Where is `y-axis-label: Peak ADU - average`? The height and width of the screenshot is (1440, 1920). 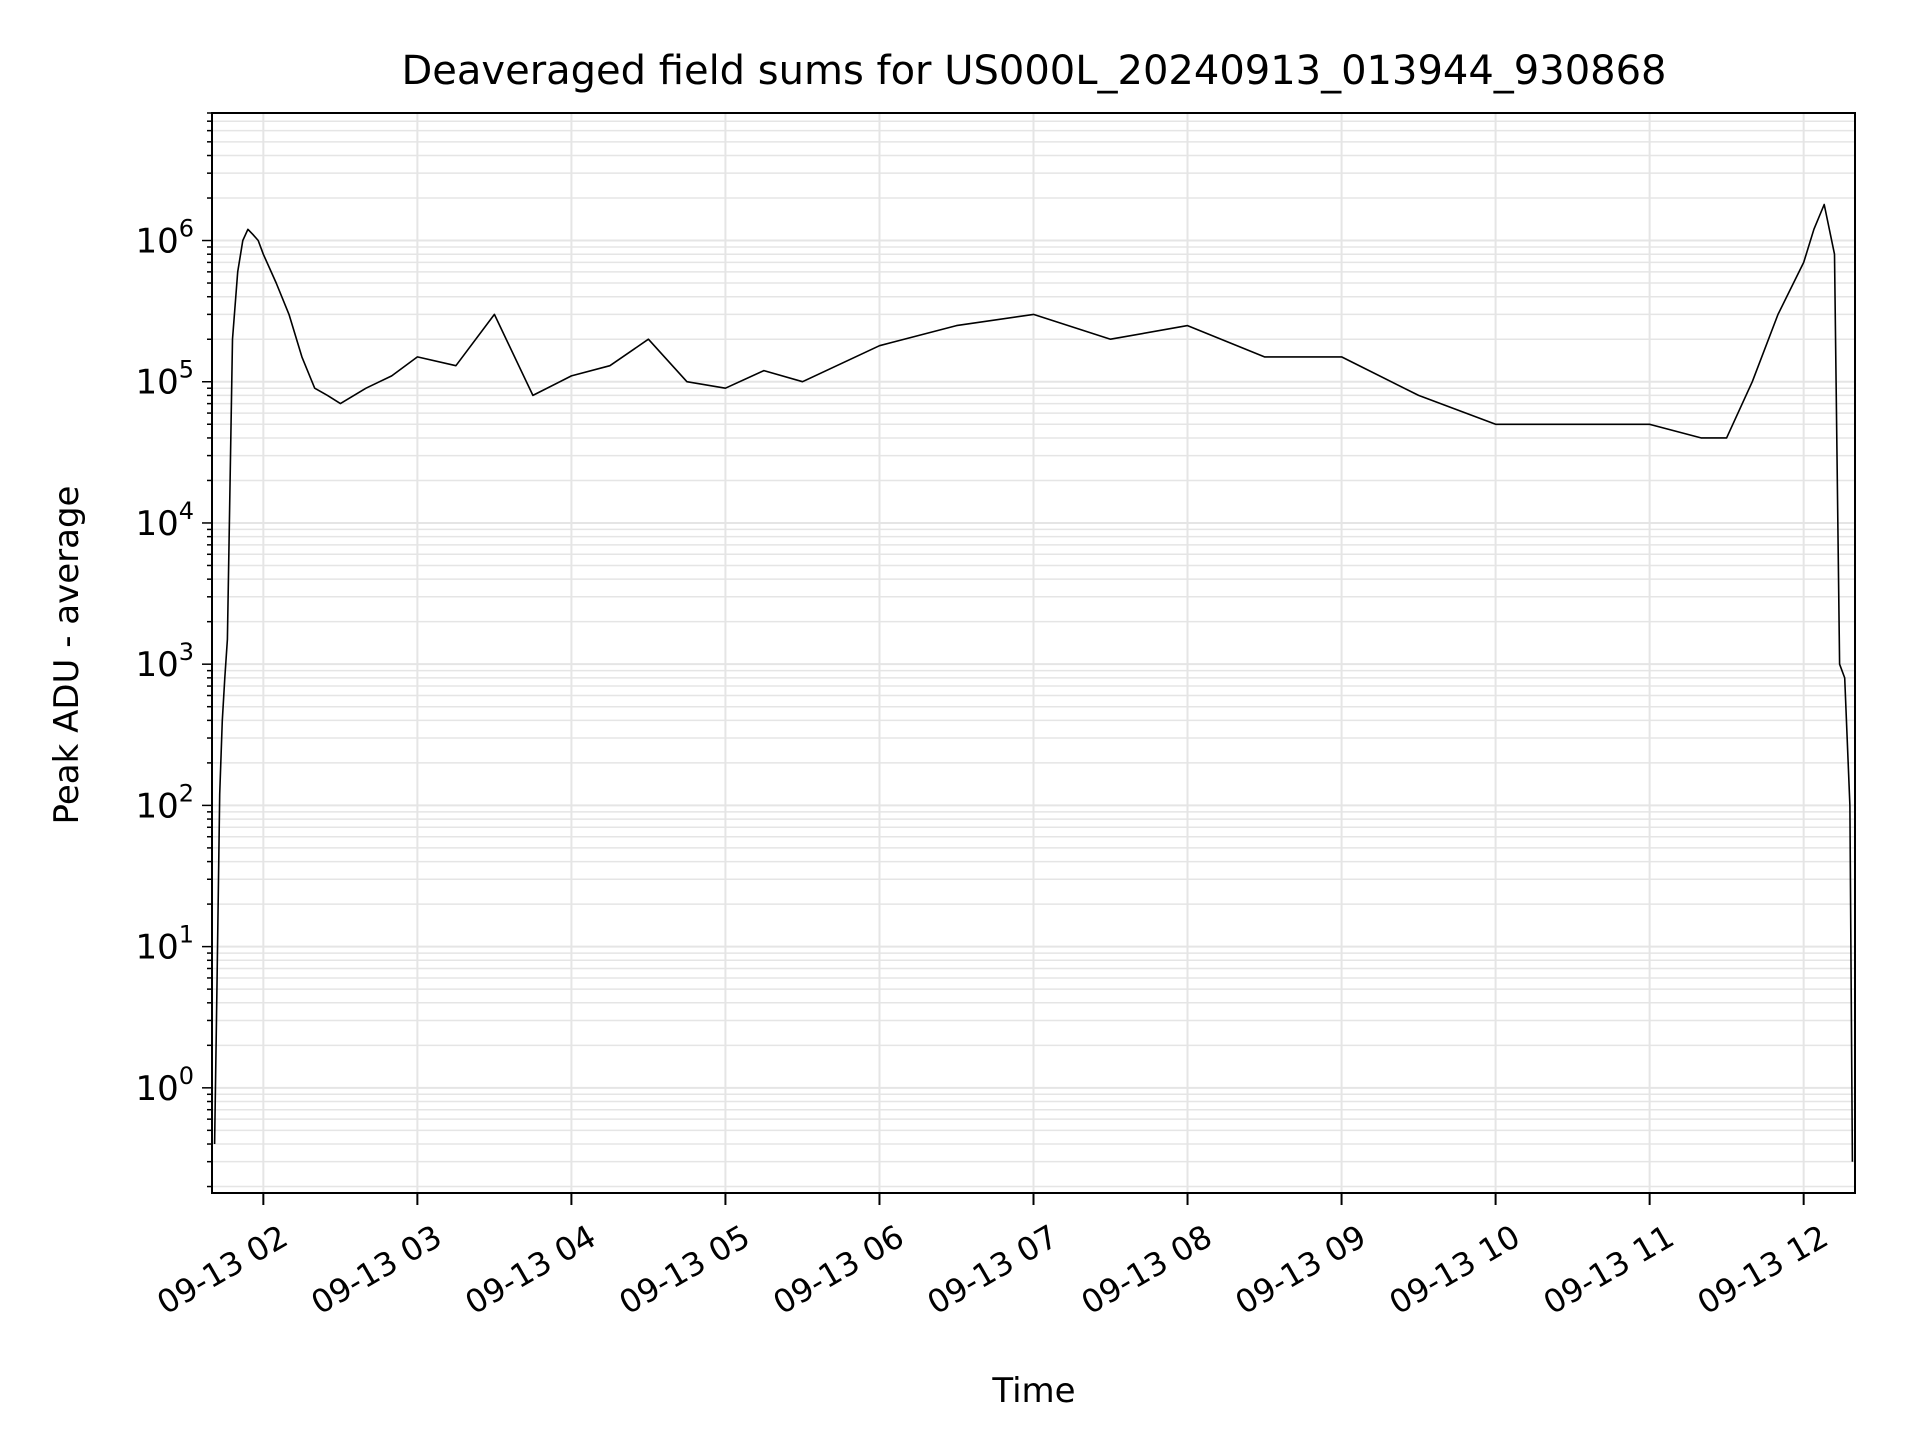
y-axis-label: Peak ADU - average is located at coordinates (67, 655).